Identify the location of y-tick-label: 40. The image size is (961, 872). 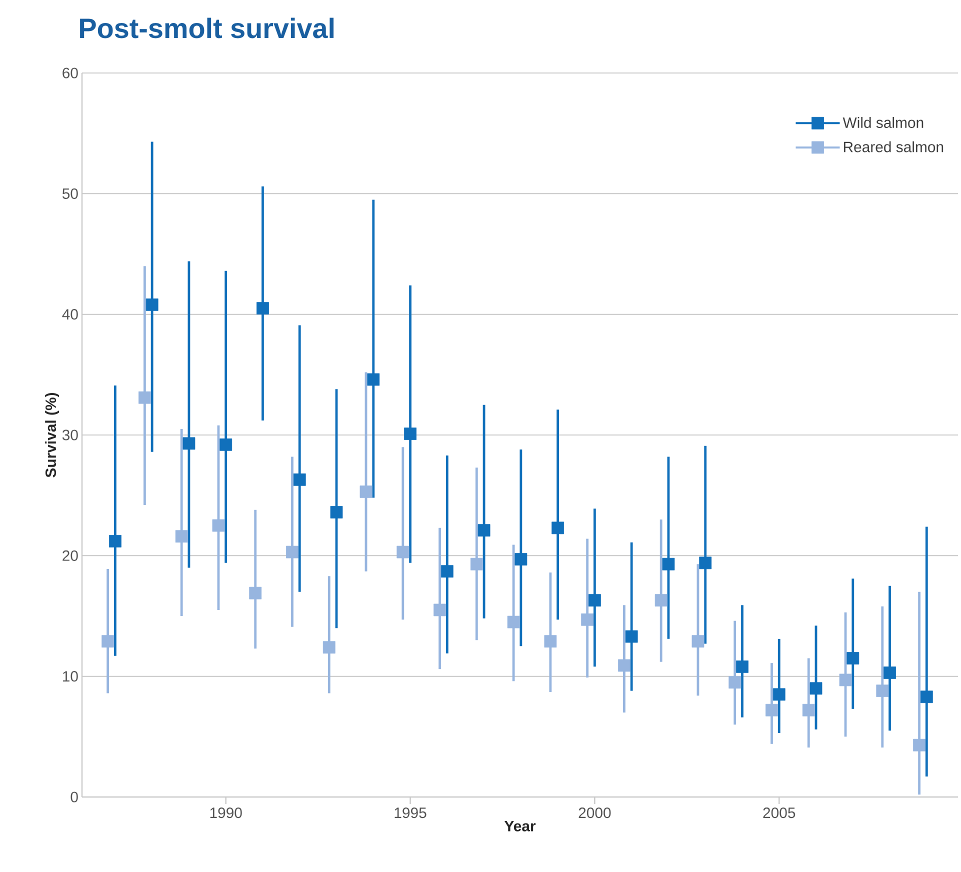
(70, 314).